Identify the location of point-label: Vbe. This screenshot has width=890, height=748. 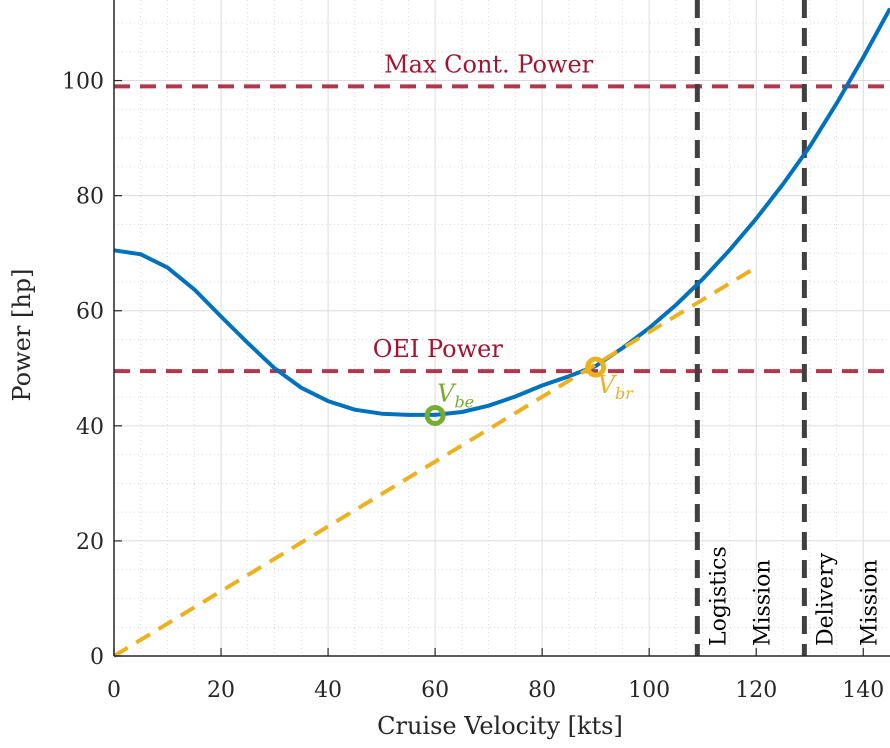
(455, 395).